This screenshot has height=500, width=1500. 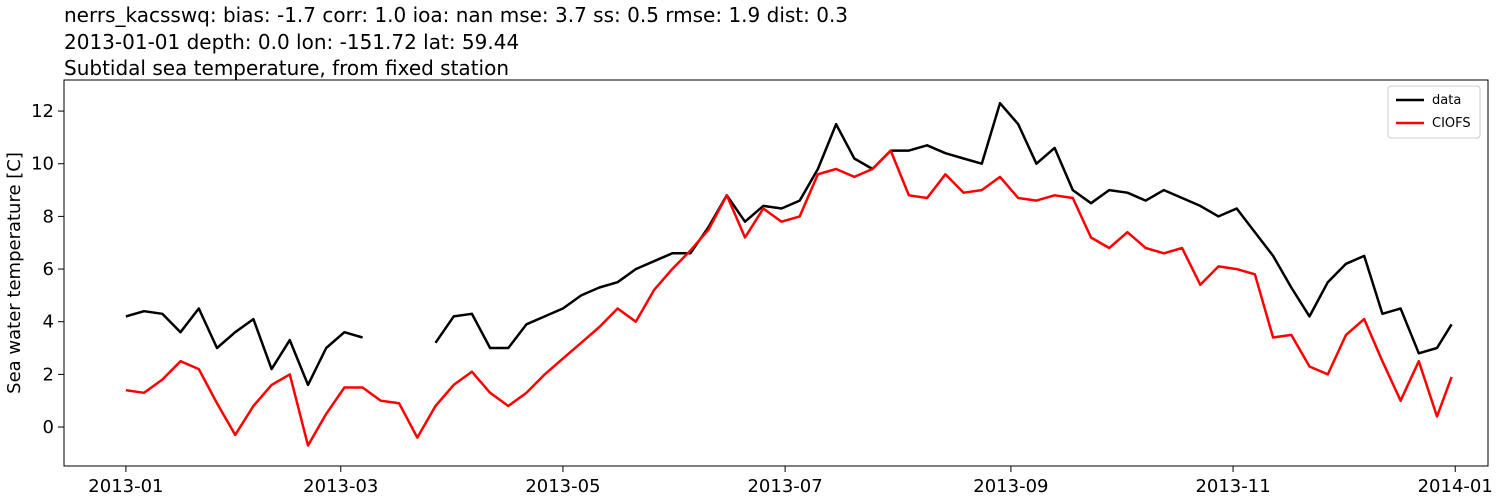 I want to click on y-tick-label: 4, so click(x=48, y=322).